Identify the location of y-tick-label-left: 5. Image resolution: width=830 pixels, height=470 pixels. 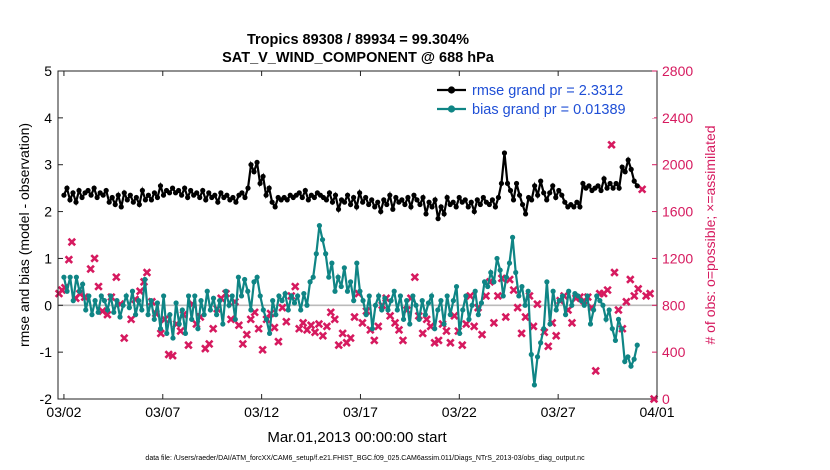
(48, 71).